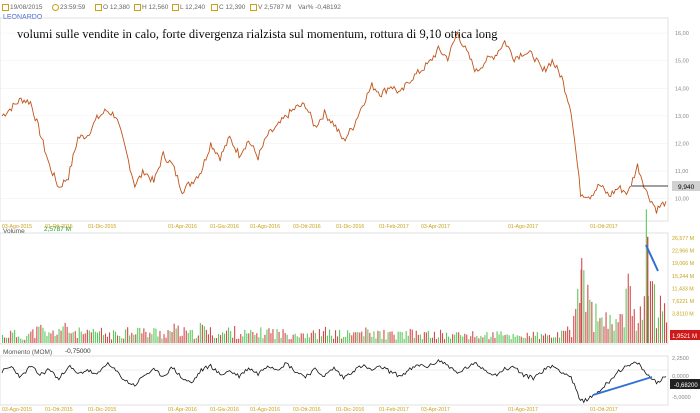  What do you see at coordinates (14, 231) in the screenshot?
I see `volume-panel-label: Volume` at bounding box center [14, 231].